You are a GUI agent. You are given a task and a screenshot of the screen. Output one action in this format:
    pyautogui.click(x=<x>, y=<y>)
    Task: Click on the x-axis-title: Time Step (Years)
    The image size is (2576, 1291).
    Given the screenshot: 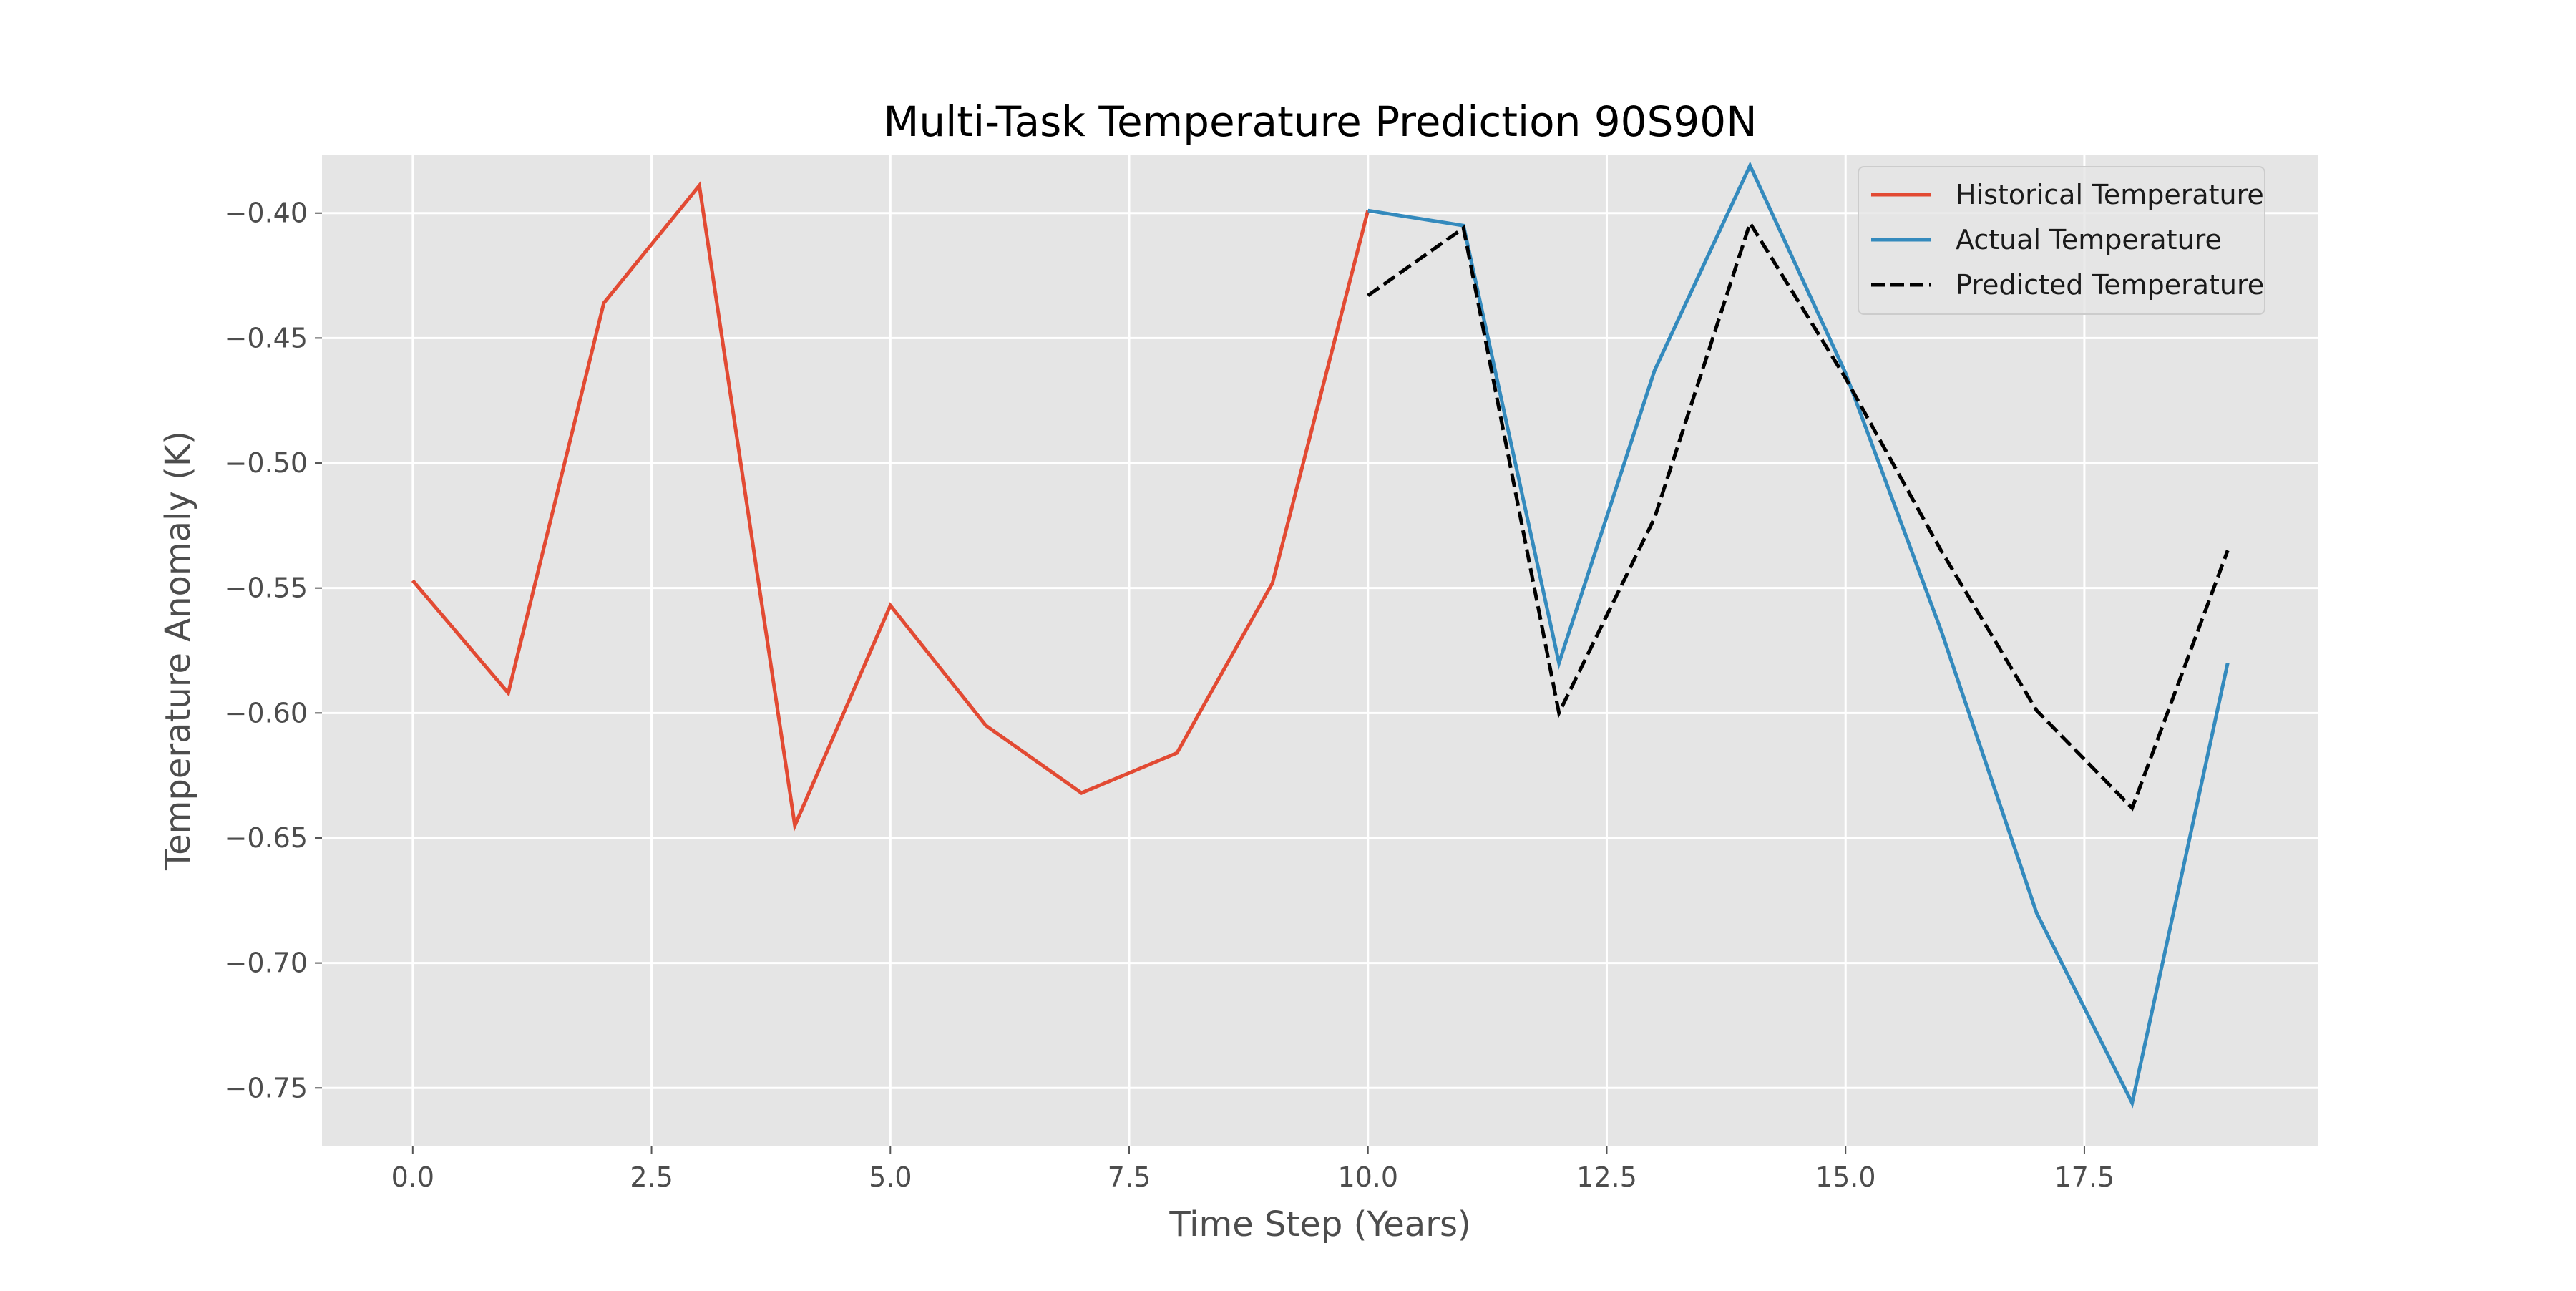 What is the action you would take?
    pyautogui.click(x=1319, y=1224)
    